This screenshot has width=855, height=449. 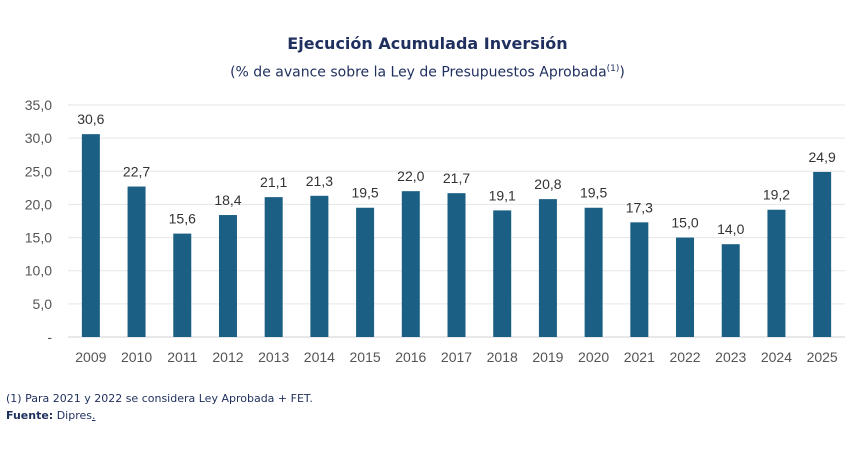 What do you see at coordinates (38, 238) in the screenshot?
I see `y-tick-label: 15,0` at bounding box center [38, 238].